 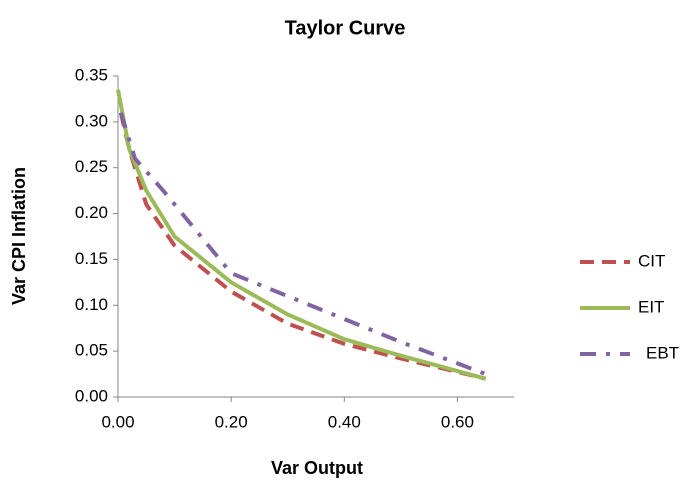 What do you see at coordinates (91, 166) in the screenshot?
I see `y-tick-label: 0.25` at bounding box center [91, 166].